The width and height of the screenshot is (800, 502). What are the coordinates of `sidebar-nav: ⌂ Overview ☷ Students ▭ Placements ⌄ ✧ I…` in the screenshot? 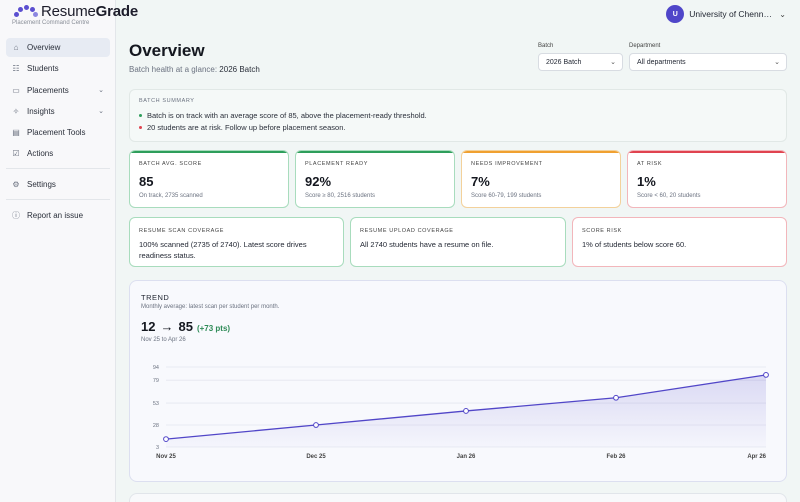 It's located at (58, 133).